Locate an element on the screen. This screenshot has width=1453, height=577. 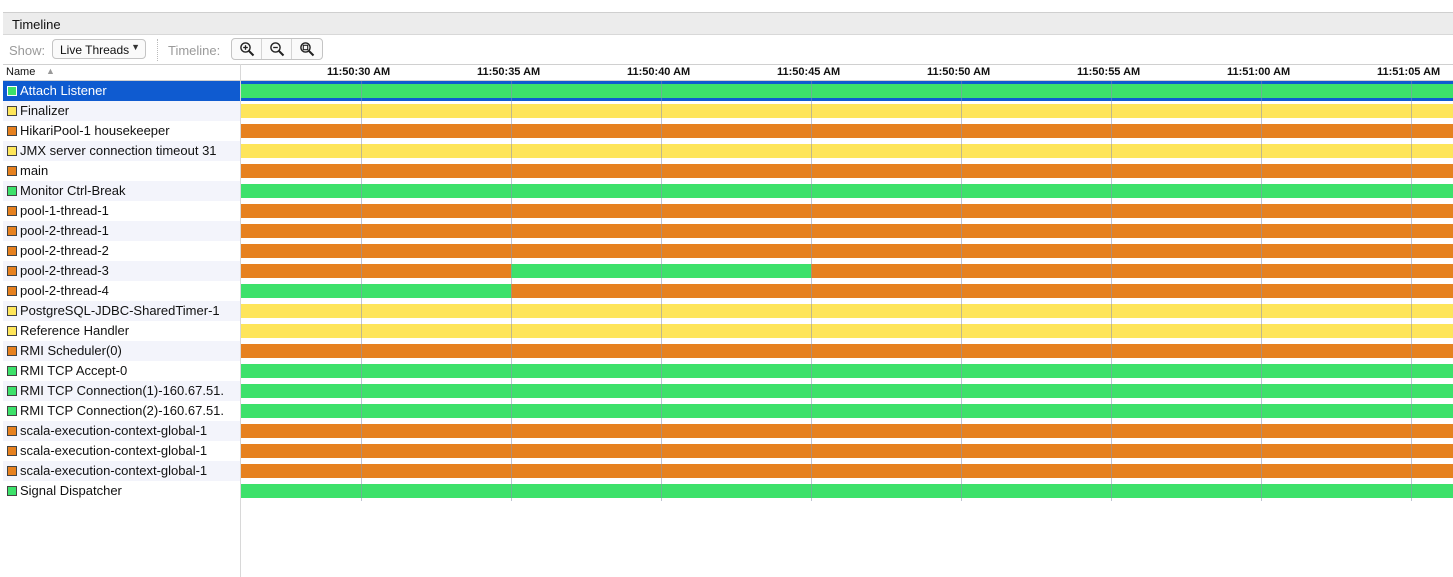
zoom-out-button is located at coordinates (277, 49).